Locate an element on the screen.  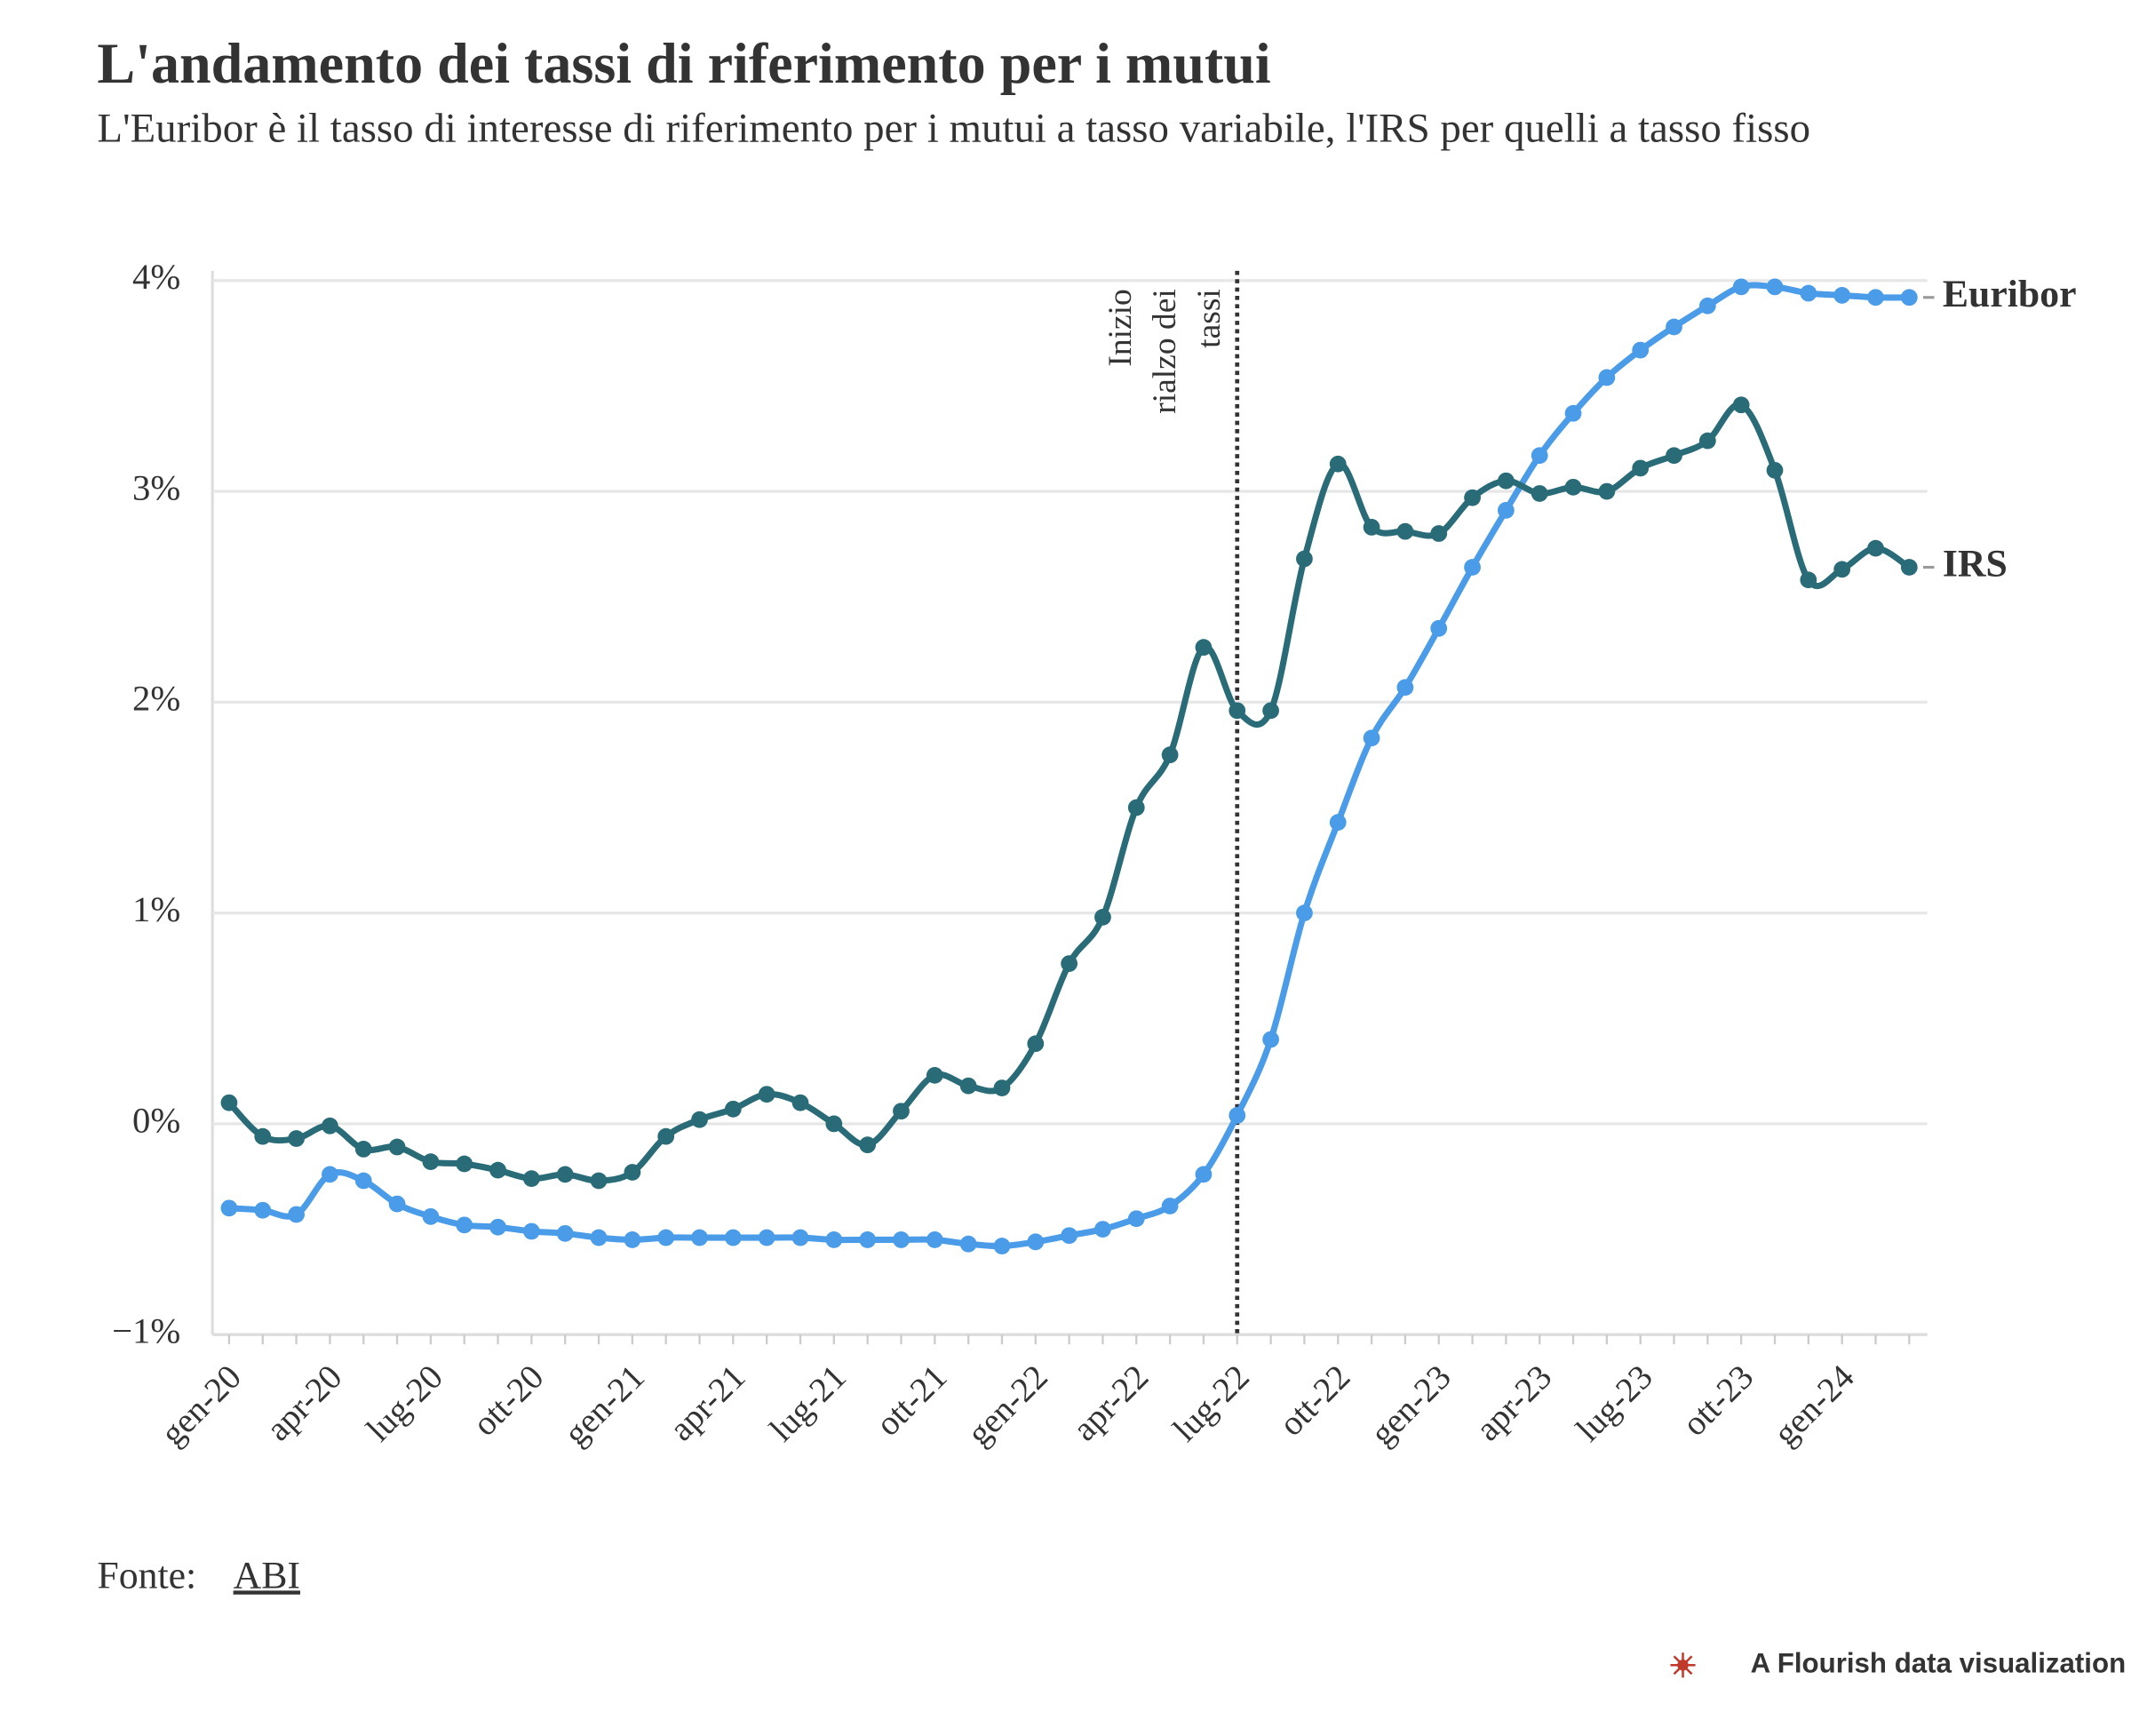
x-tick-label: lug-23 is located at coordinates (1614, 1403).